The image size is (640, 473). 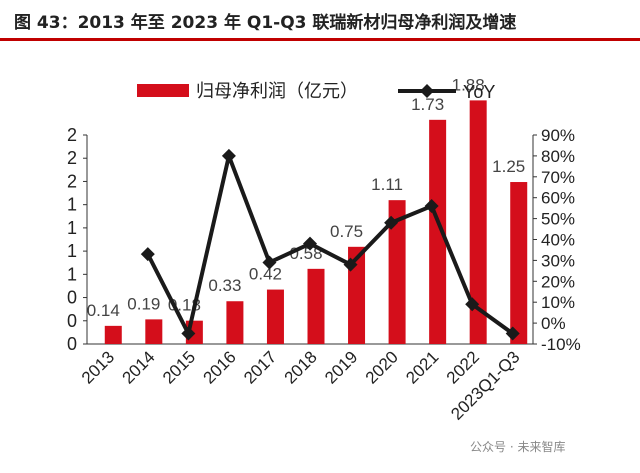 I want to click on figure-title: 图 43：2013 年至 2023 年 Q1-Q3 联瑞新材归母净利润及增速, so click(x=265, y=23).